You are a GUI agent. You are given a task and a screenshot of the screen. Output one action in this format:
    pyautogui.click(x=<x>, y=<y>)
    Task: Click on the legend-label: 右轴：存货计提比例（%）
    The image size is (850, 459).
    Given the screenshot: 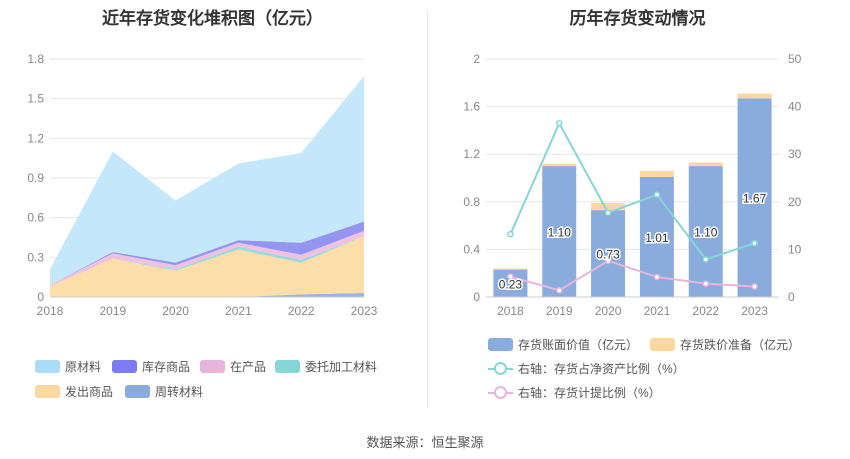 What is the action you would take?
    pyautogui.click(x=589, y=393)
    